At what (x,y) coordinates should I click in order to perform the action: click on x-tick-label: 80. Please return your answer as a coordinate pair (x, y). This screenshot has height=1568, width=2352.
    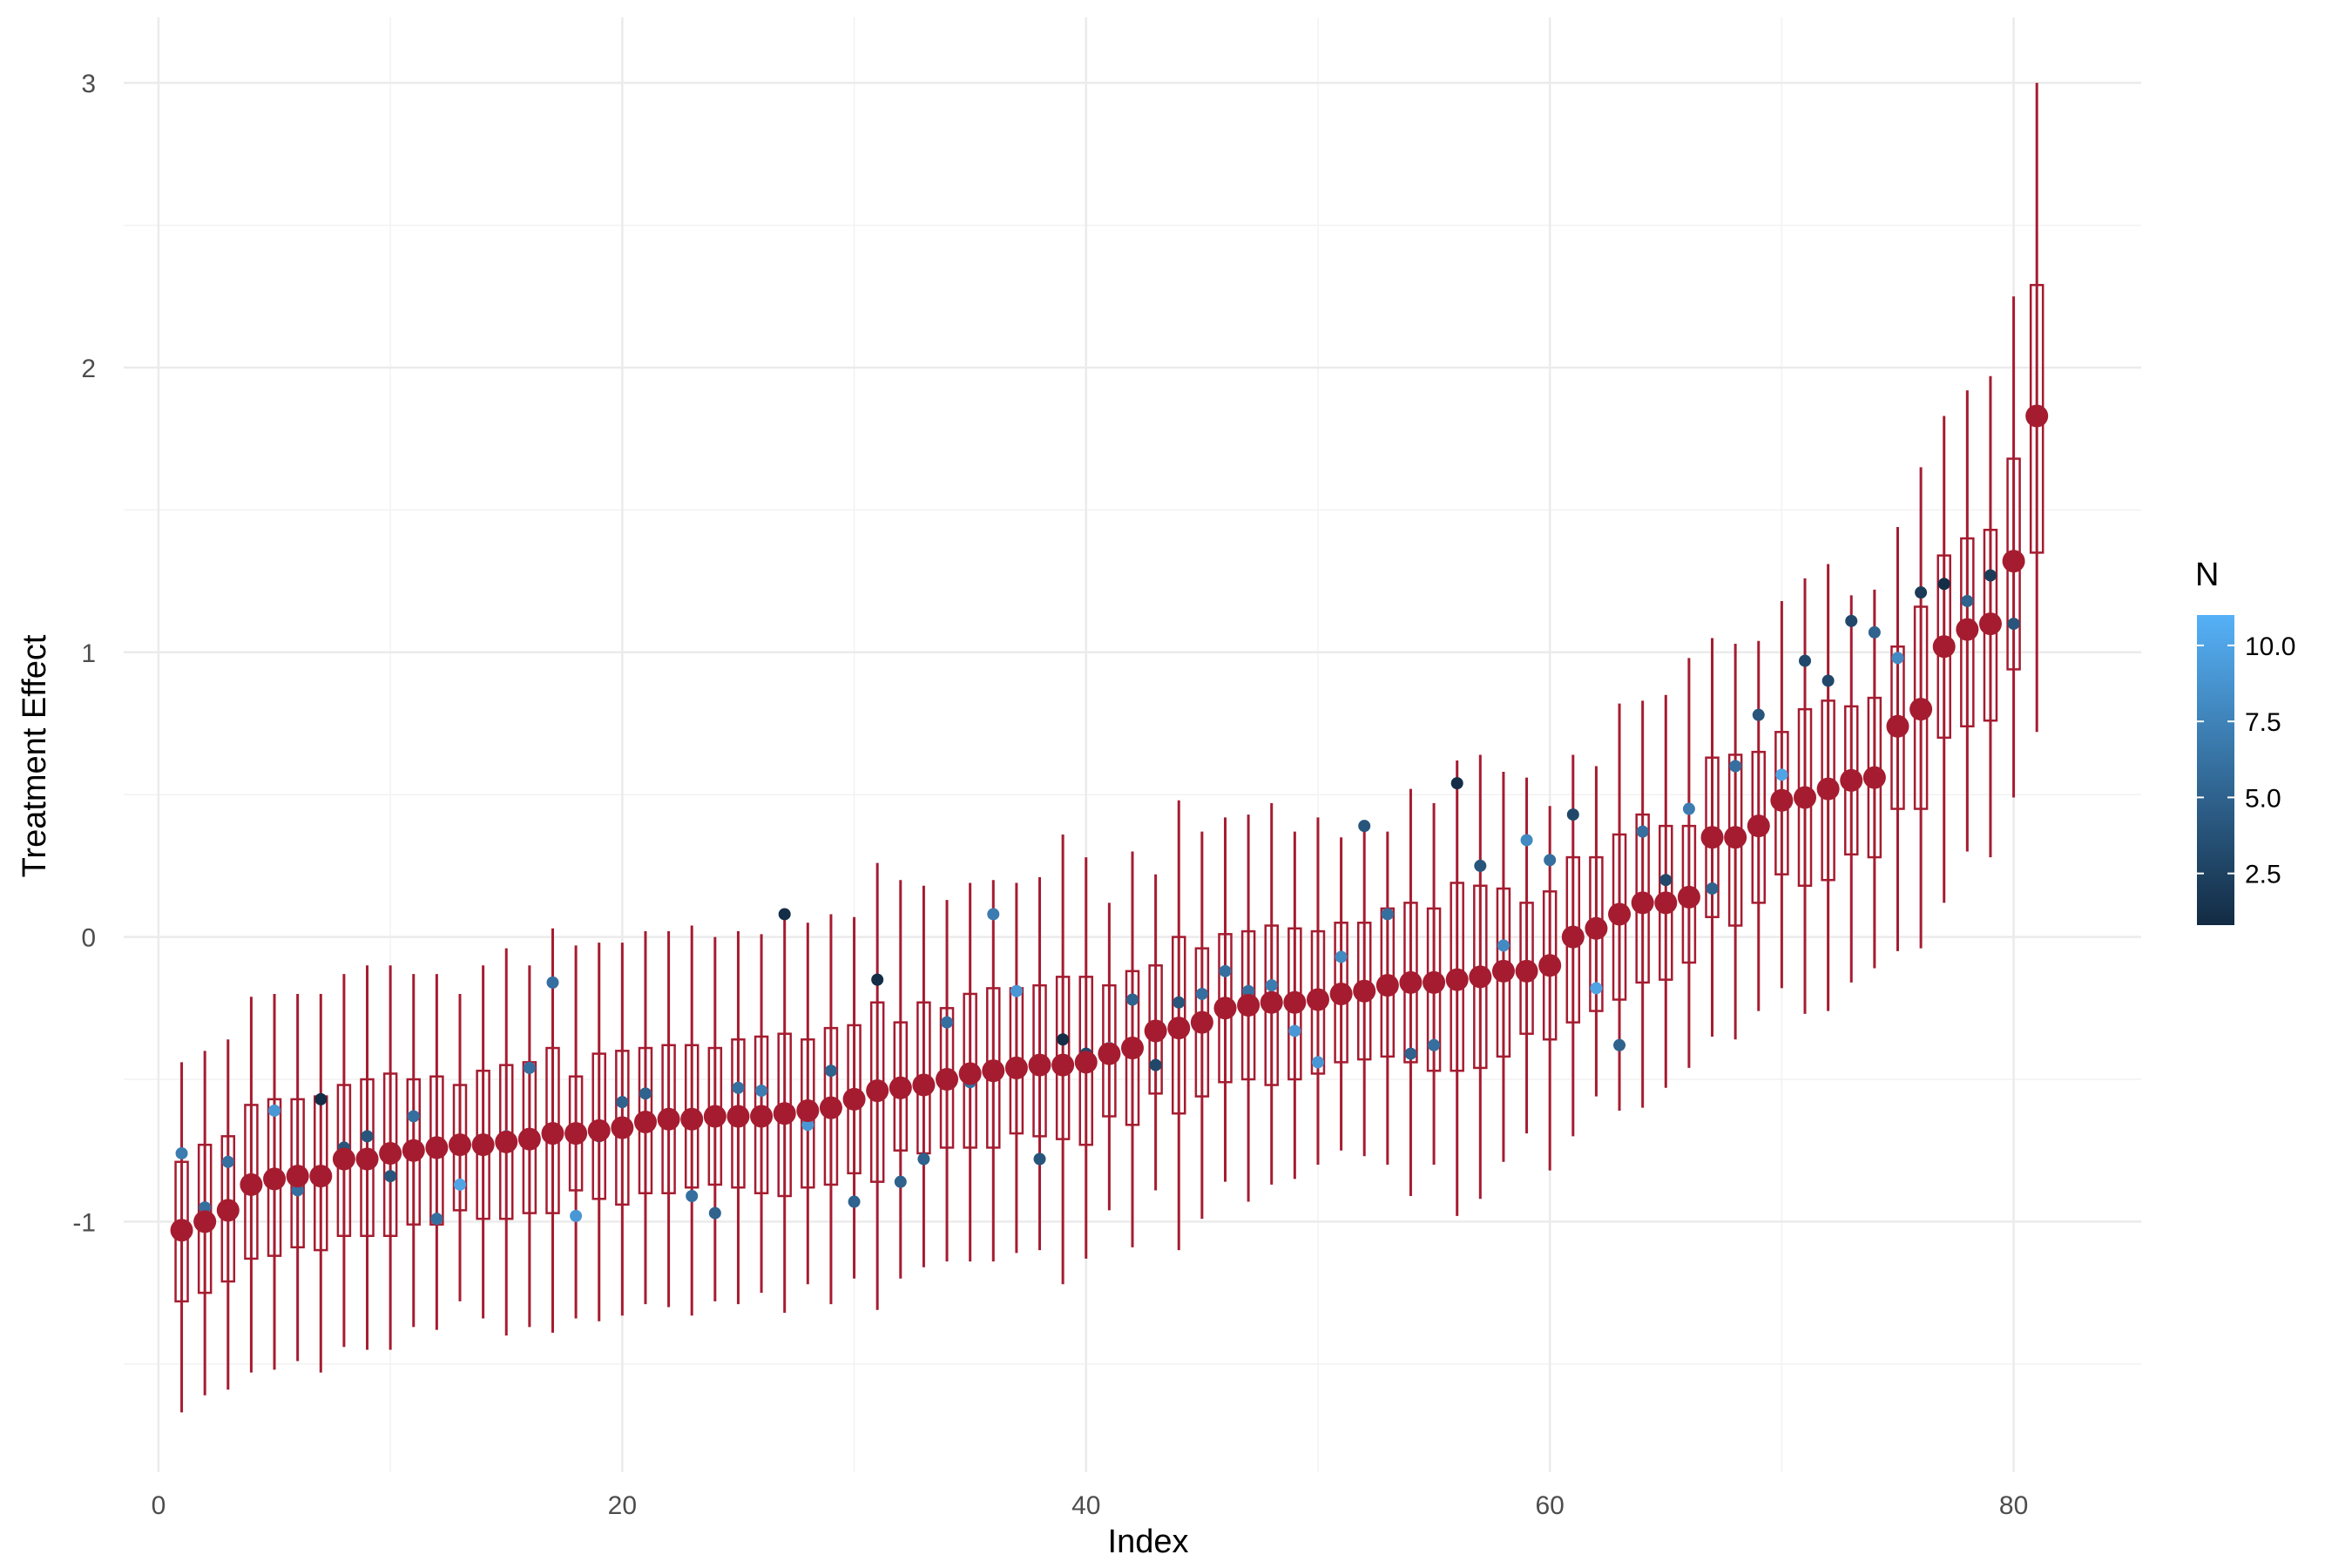
    Looking at the image, I should click on (2014, 1506).